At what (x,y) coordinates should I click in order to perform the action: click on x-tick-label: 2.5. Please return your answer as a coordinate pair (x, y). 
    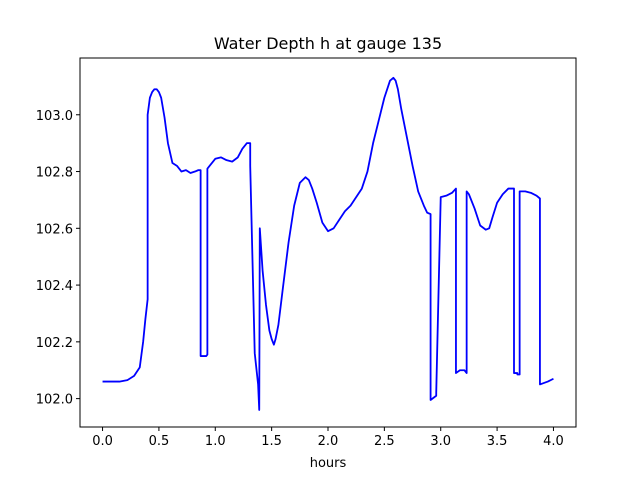
    Looking at the image, I should click on (384, 441).